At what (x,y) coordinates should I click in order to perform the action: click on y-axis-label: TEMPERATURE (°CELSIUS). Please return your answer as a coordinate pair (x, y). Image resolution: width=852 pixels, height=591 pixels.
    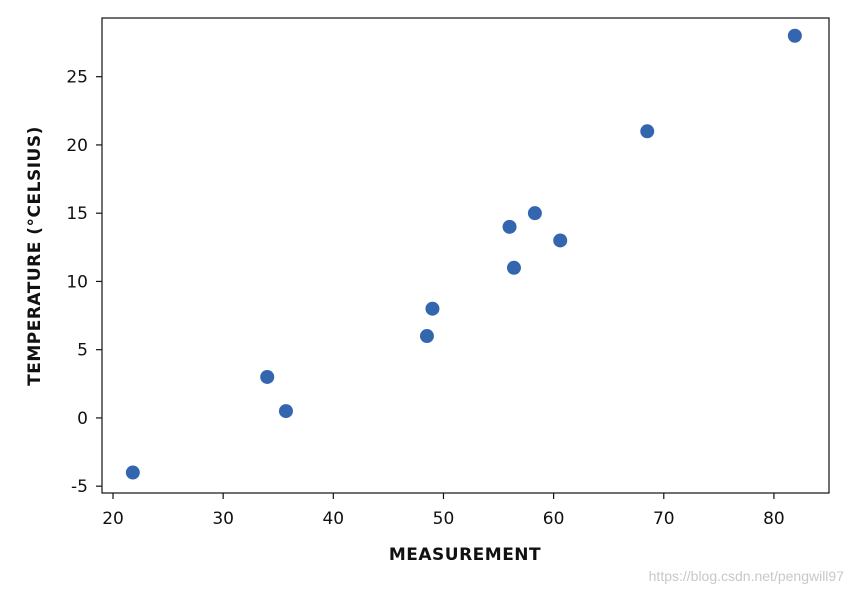
    Looking at the image, I should click on (35, 256).